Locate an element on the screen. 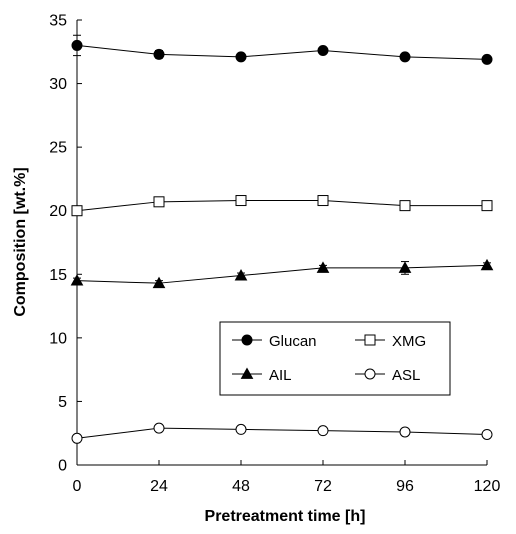 The height and width of the screenshot is (534, 516). legend-label-ail: AIL is located at coordinates (280, 375).